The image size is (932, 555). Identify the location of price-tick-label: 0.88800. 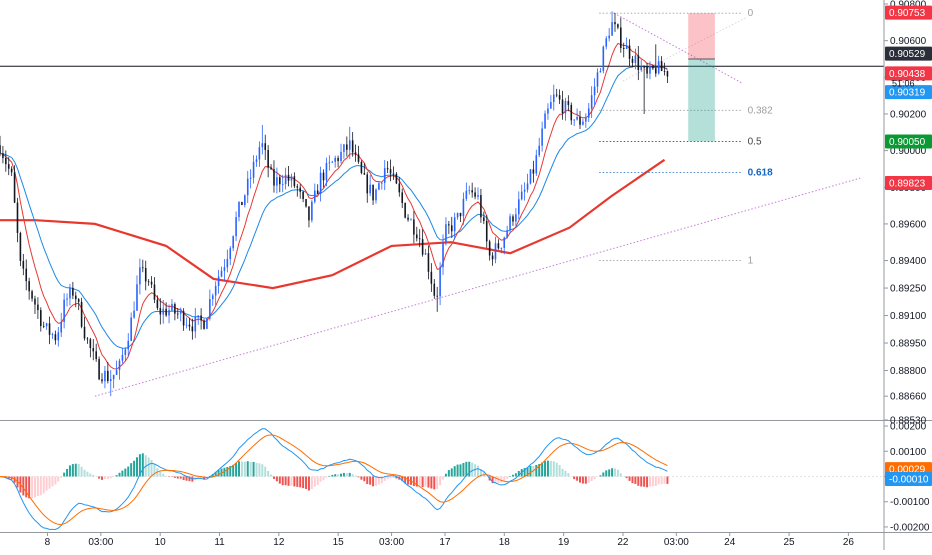
(908, 371).